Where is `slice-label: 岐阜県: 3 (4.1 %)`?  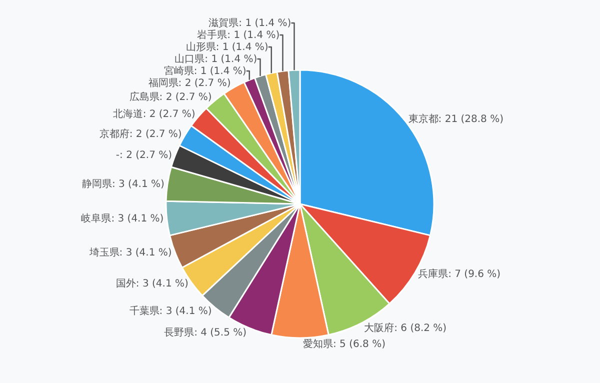
slice-label: 岐阜県: 3 (4.1 %) is located at coordinates (122, 218).